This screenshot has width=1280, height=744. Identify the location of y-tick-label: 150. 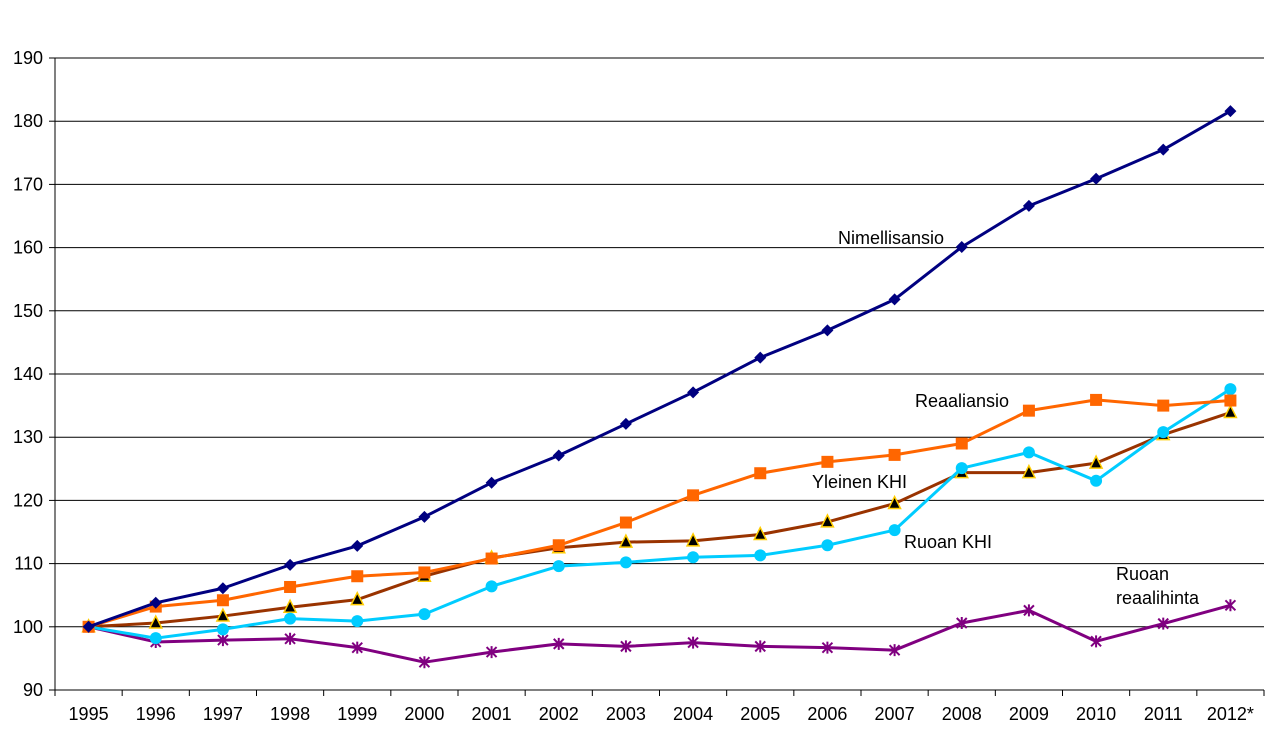
(28, 311).